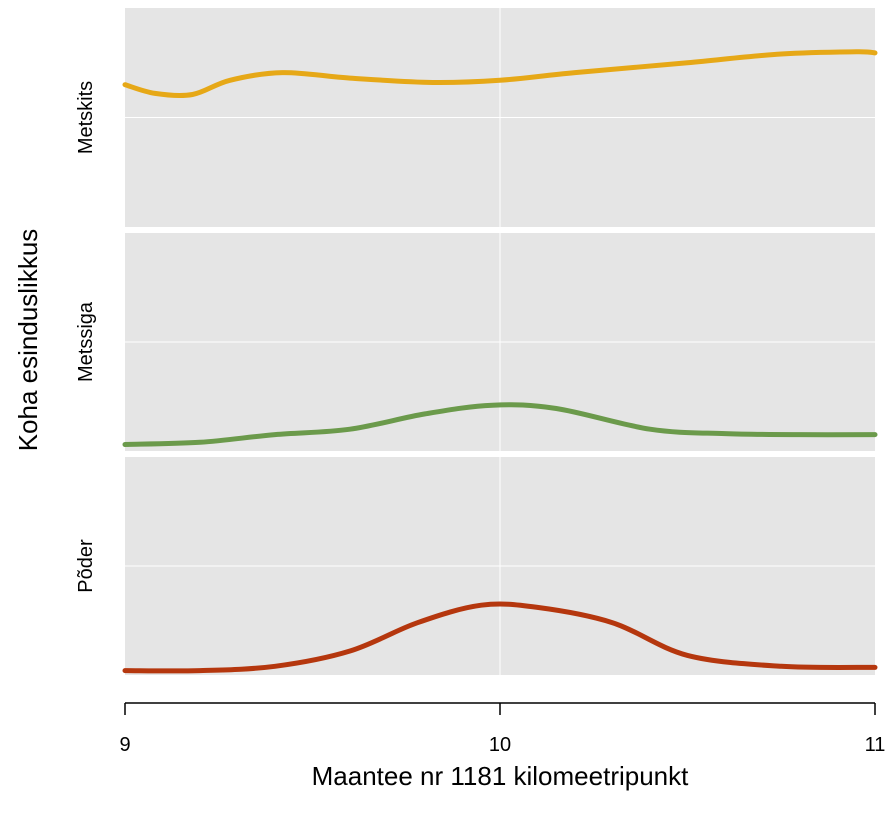  What do you see at coordinates (875, 745) in the screenshot?
I see `x-tick-label: 11` at bounding box center [875, 745].